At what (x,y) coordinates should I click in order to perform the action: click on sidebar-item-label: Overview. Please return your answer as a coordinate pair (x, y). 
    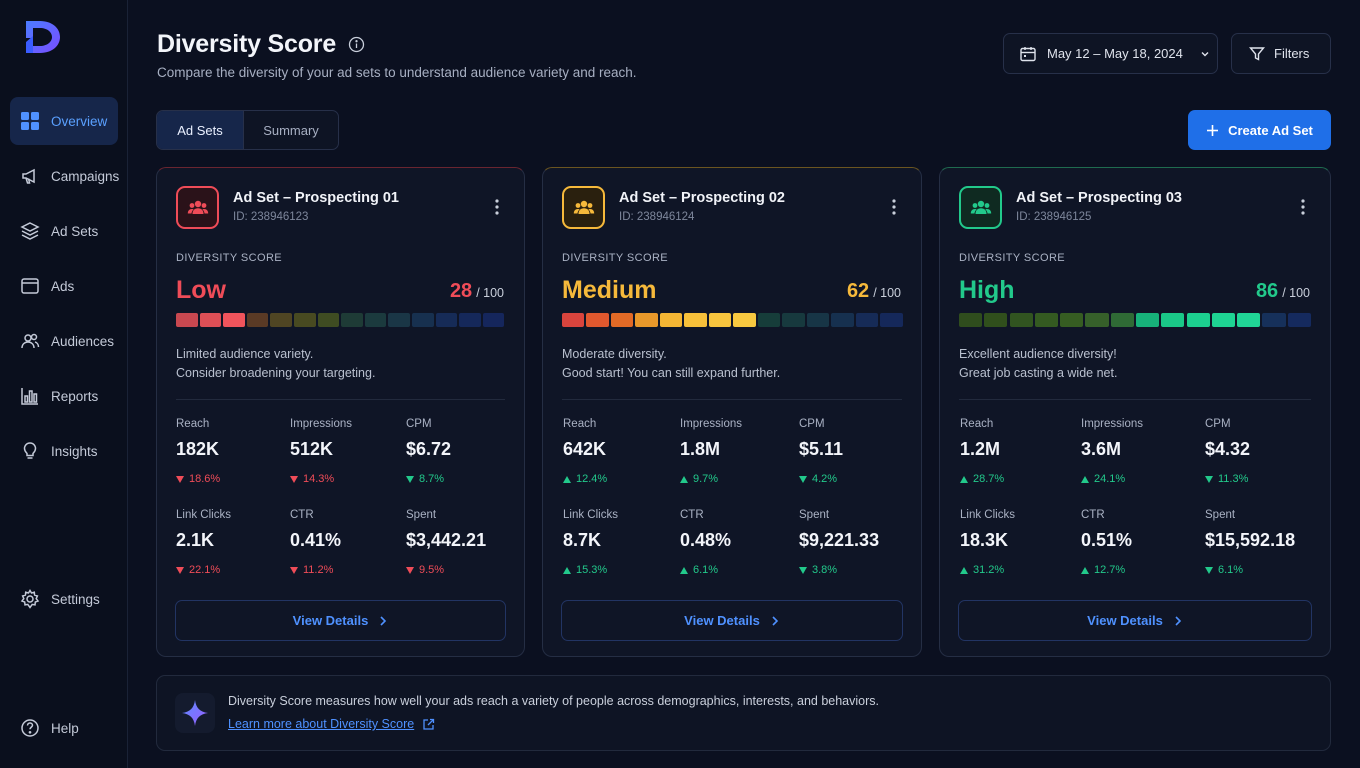
    Looking at the image, I should click on (79, 121).